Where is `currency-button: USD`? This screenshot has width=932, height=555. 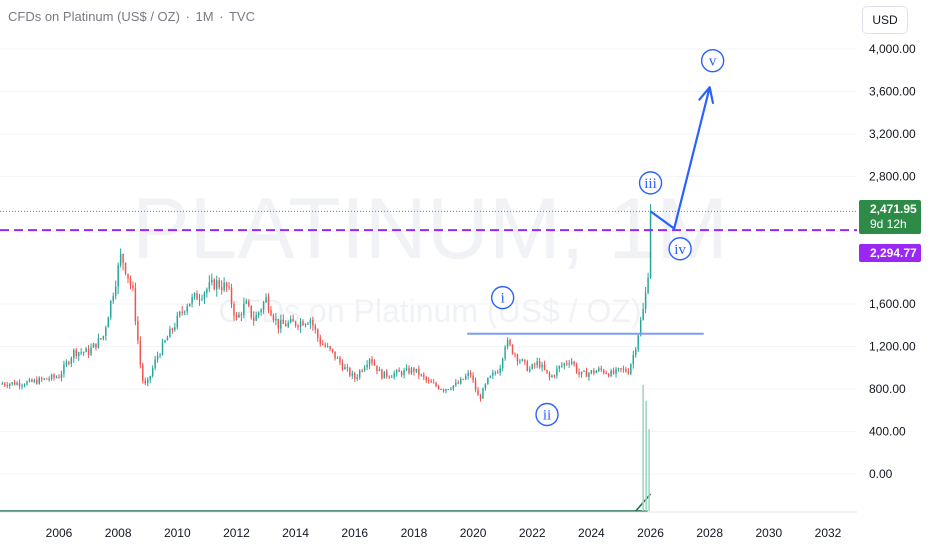
currency-button: USD is located at coordinates (885, 20).